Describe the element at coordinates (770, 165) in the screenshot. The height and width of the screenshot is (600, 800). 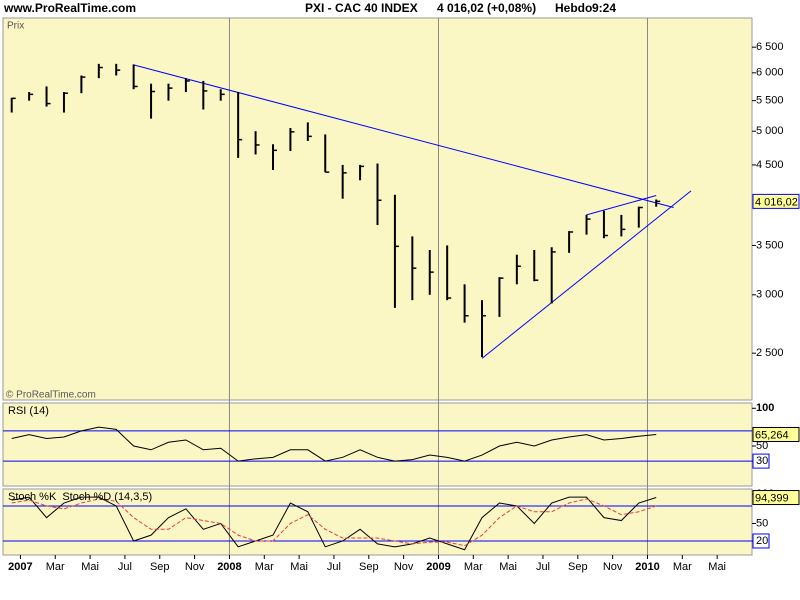
I see `y-tick-label: 4 500` at that location.